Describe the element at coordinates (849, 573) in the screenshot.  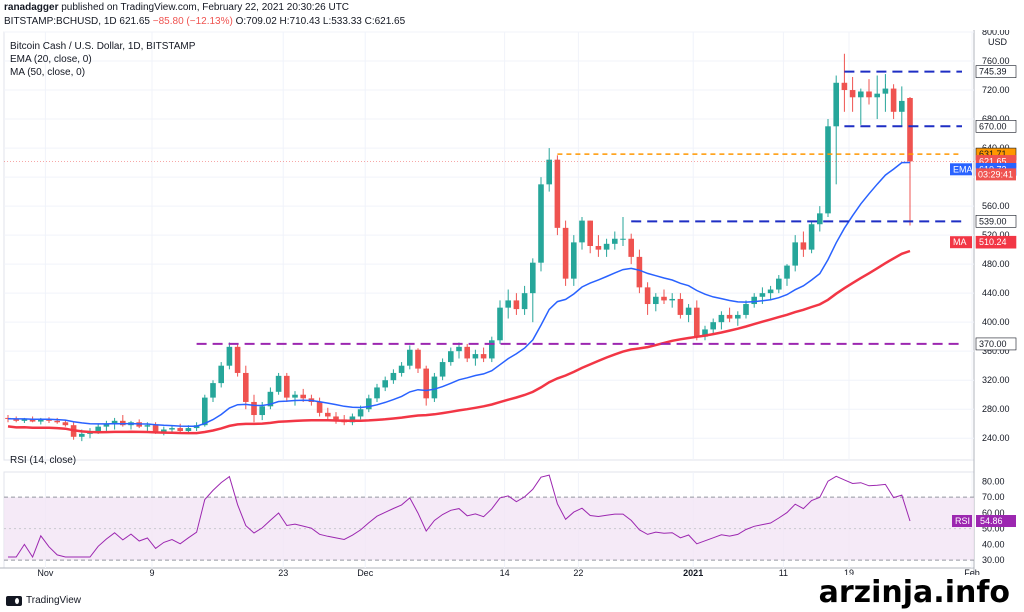
I see `x-tick-label: 19` at that location.